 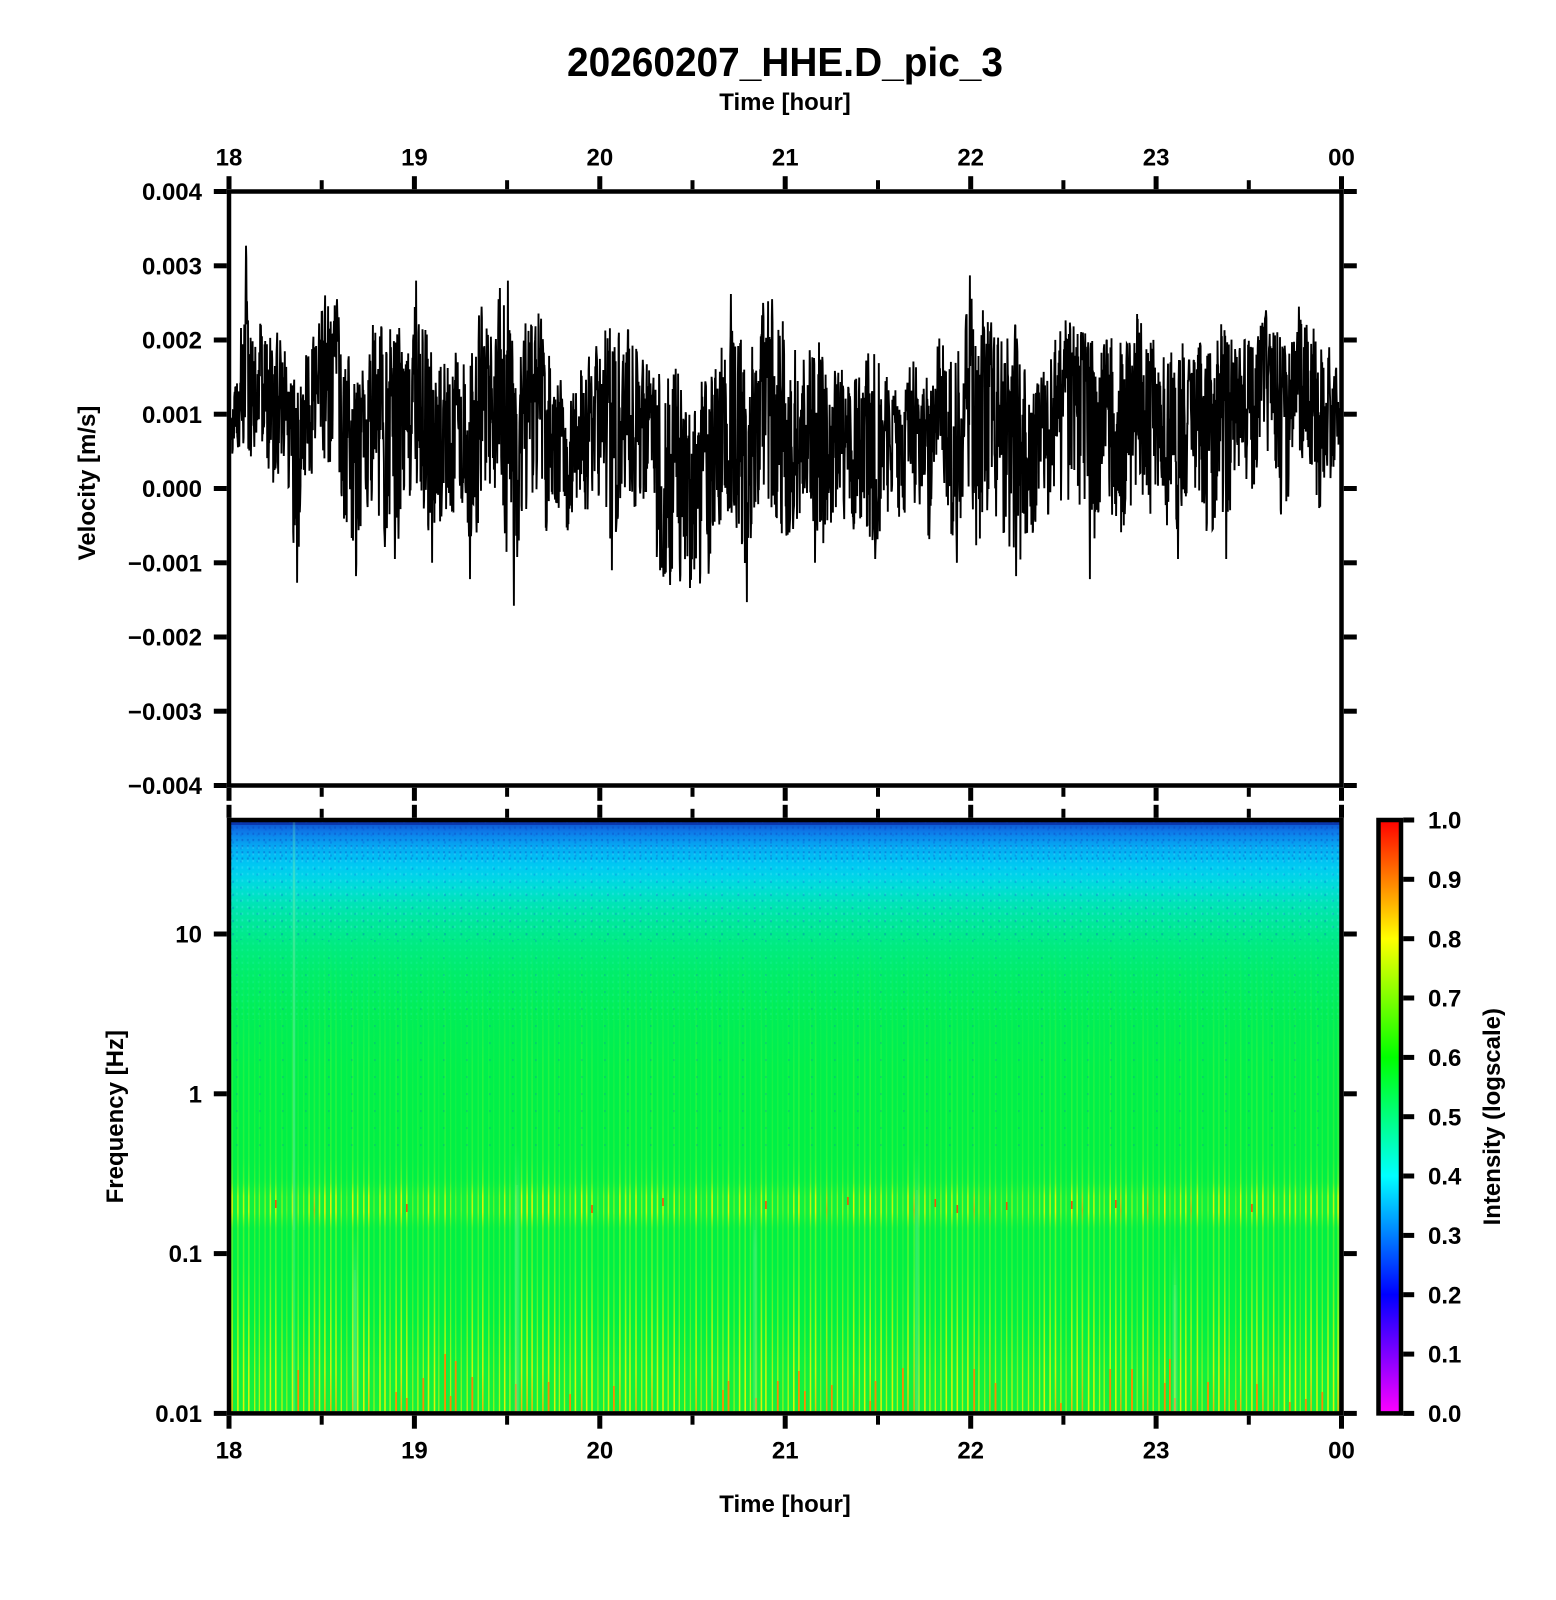 What do you see at coordinates (1445, 1177) in the screenshot?
I see `svg-text: 0.4` at bounding box center [1445, 1177].